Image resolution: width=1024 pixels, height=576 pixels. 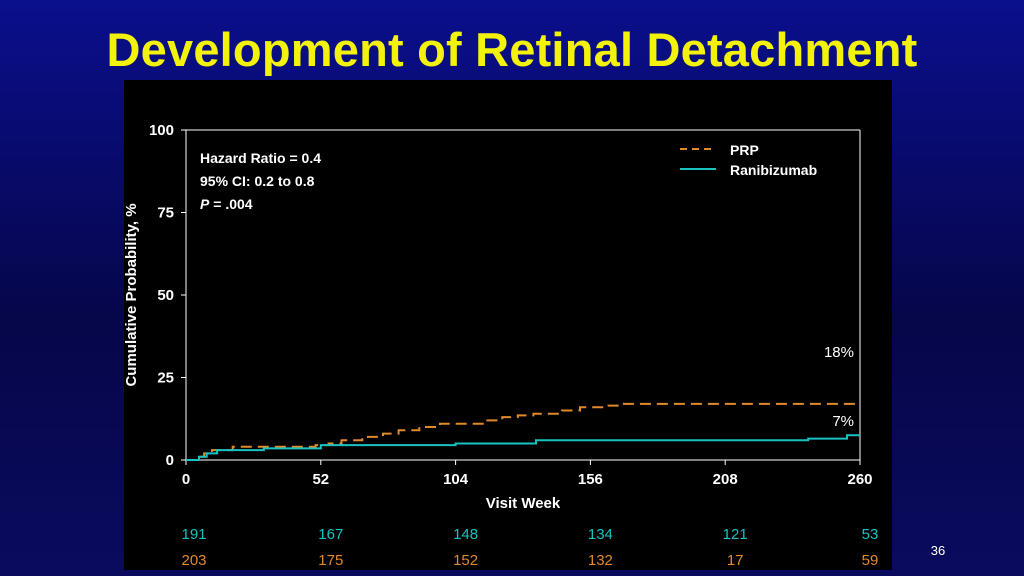 I want to click on series-lines, so click(x=523, y=431).